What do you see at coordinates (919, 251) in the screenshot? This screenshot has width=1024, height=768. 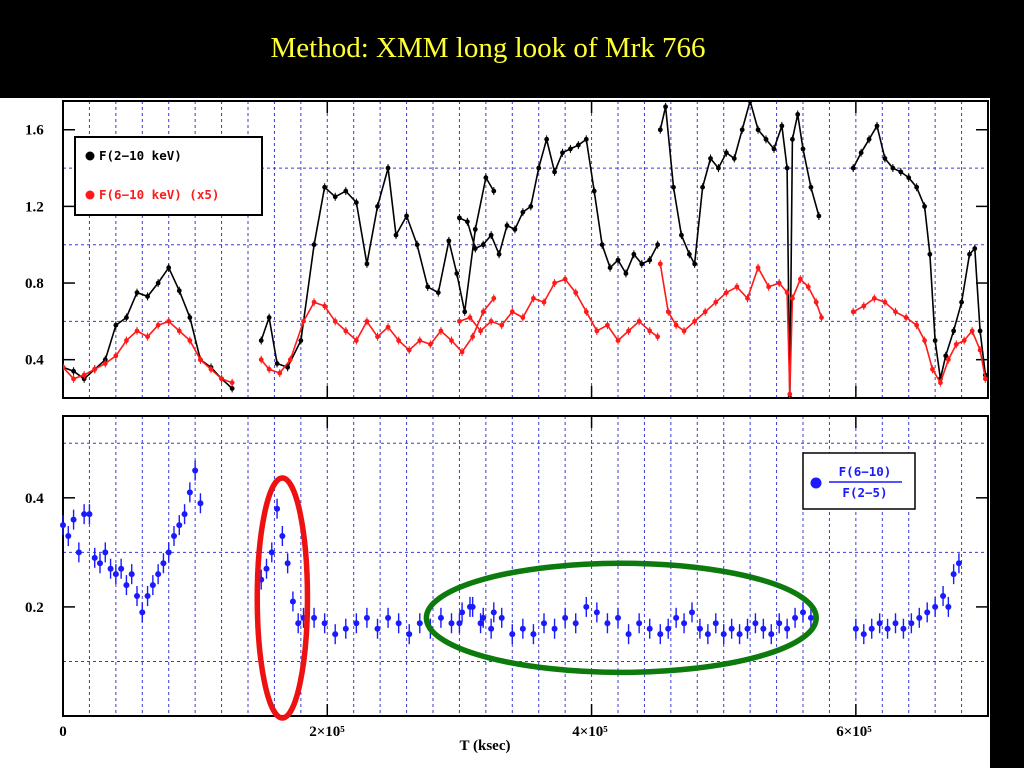 I see `series-black-line` at bounding box center [919, 251].